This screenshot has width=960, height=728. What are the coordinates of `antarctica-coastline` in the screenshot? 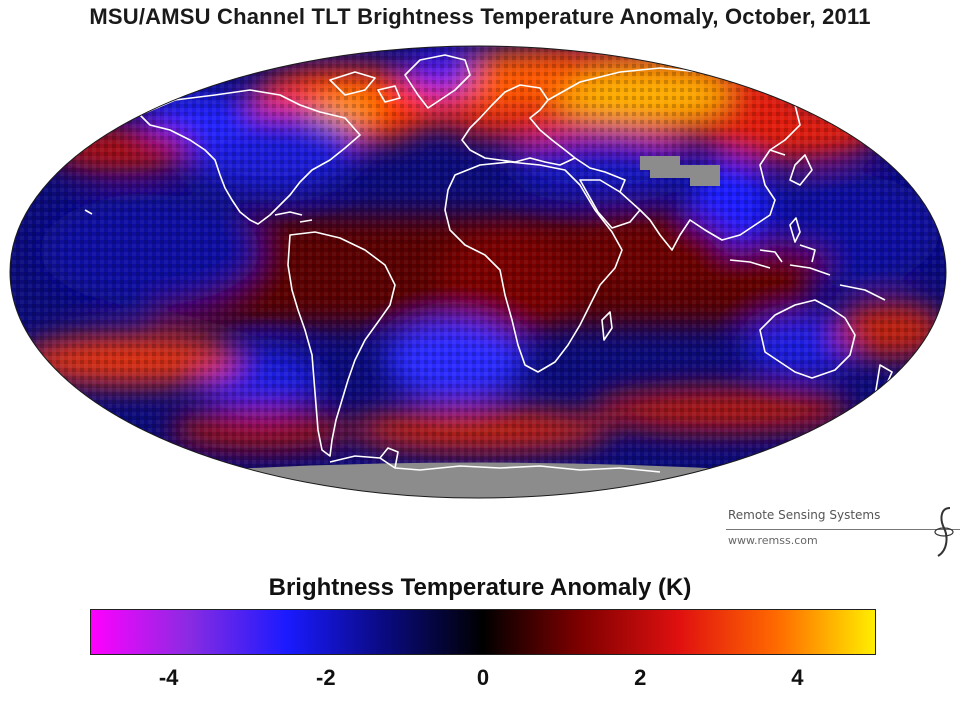 It's located at (495, 464).